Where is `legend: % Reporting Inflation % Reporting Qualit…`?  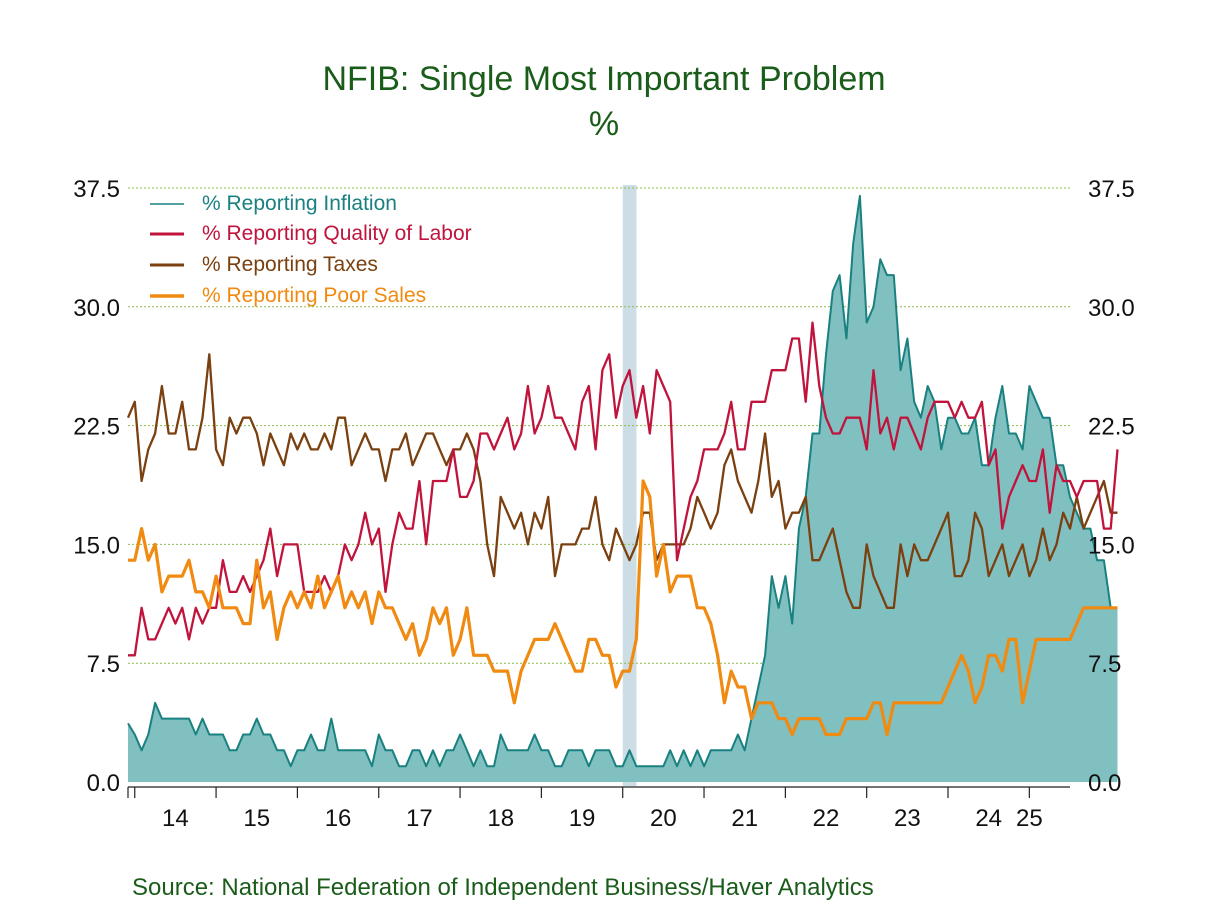
legend: % Reporting Inflation % Reporting Qualit… is located at coordinates (311, 249).